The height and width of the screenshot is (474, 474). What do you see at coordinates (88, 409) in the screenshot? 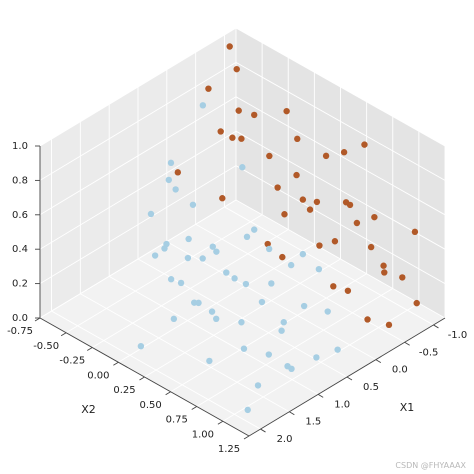
I see `y-axis-label: X2` at bounding box center [88, 409].